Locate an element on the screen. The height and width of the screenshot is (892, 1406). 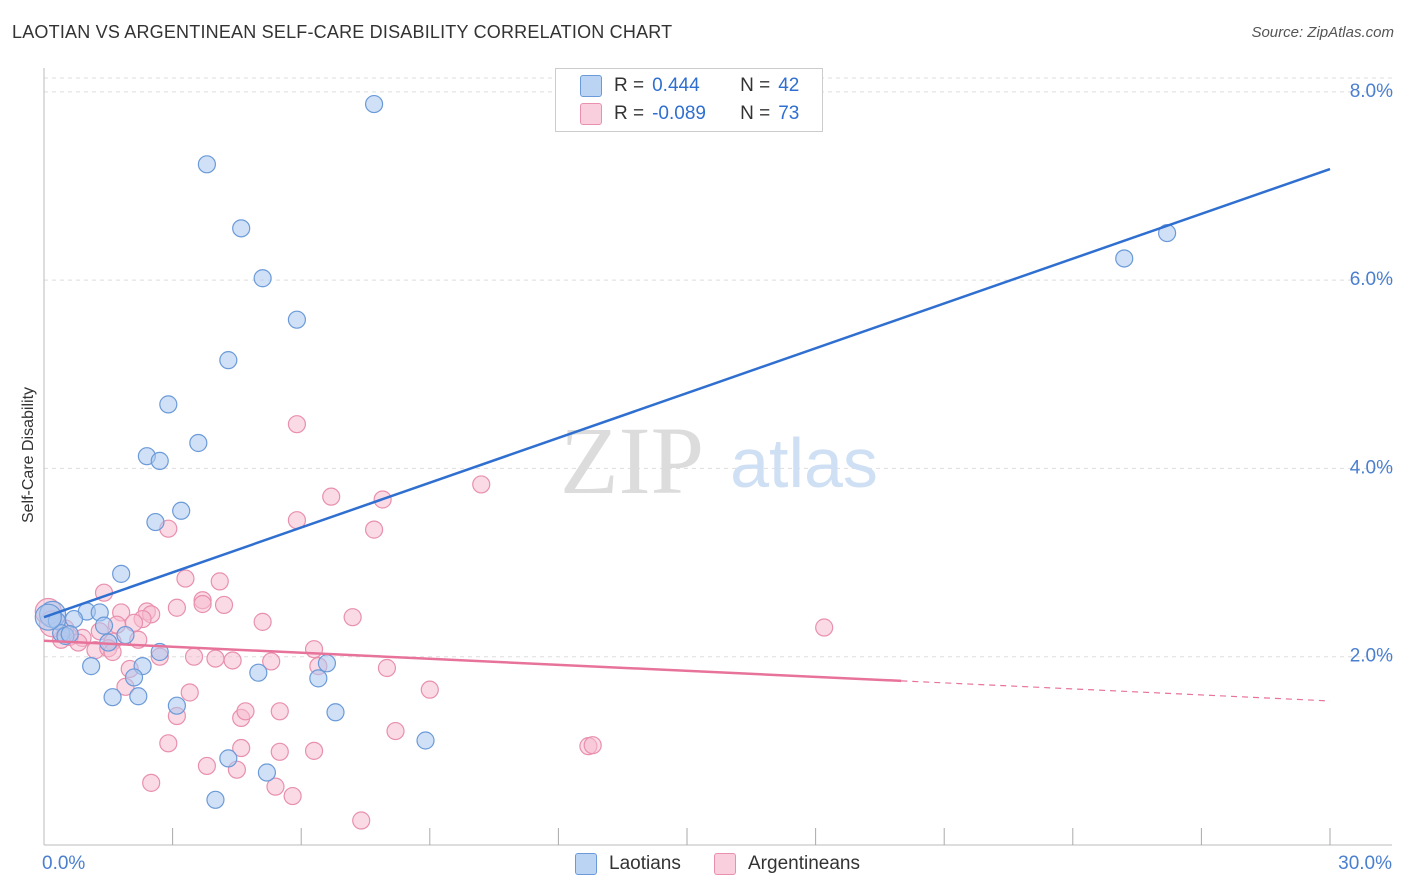
legend-row-argentineans: R = -0.089 N = 73 is located at coordinates (677, 114).